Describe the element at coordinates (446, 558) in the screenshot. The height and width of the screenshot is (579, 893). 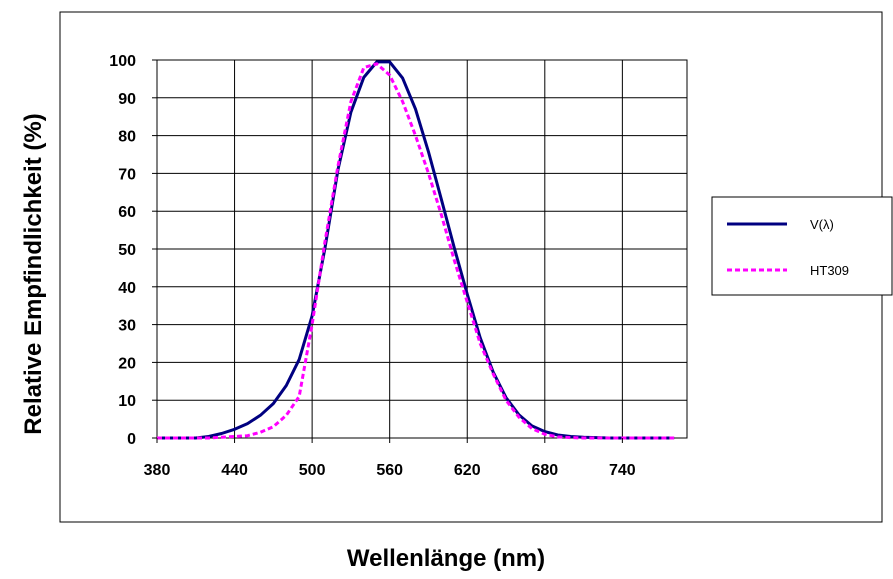
I see `x-axis-title: Wellenlänge (nm)` at that location.